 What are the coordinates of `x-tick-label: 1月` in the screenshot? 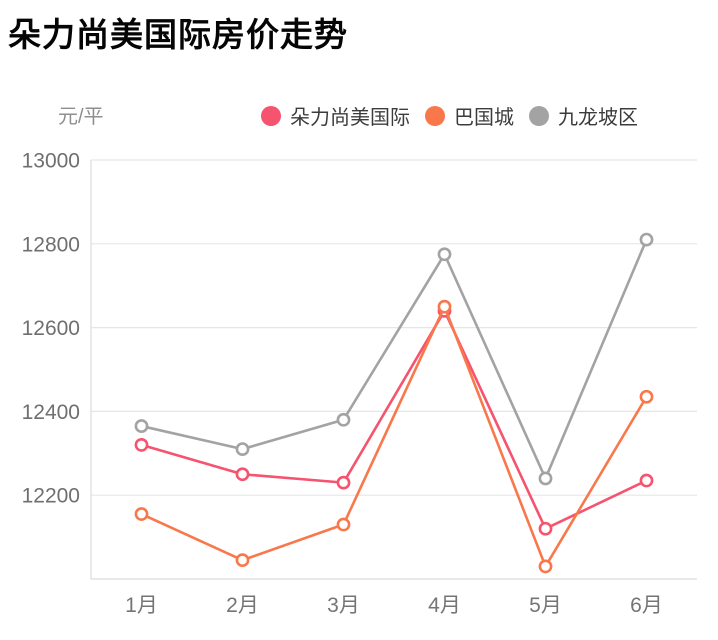 It's located at (141, 605).